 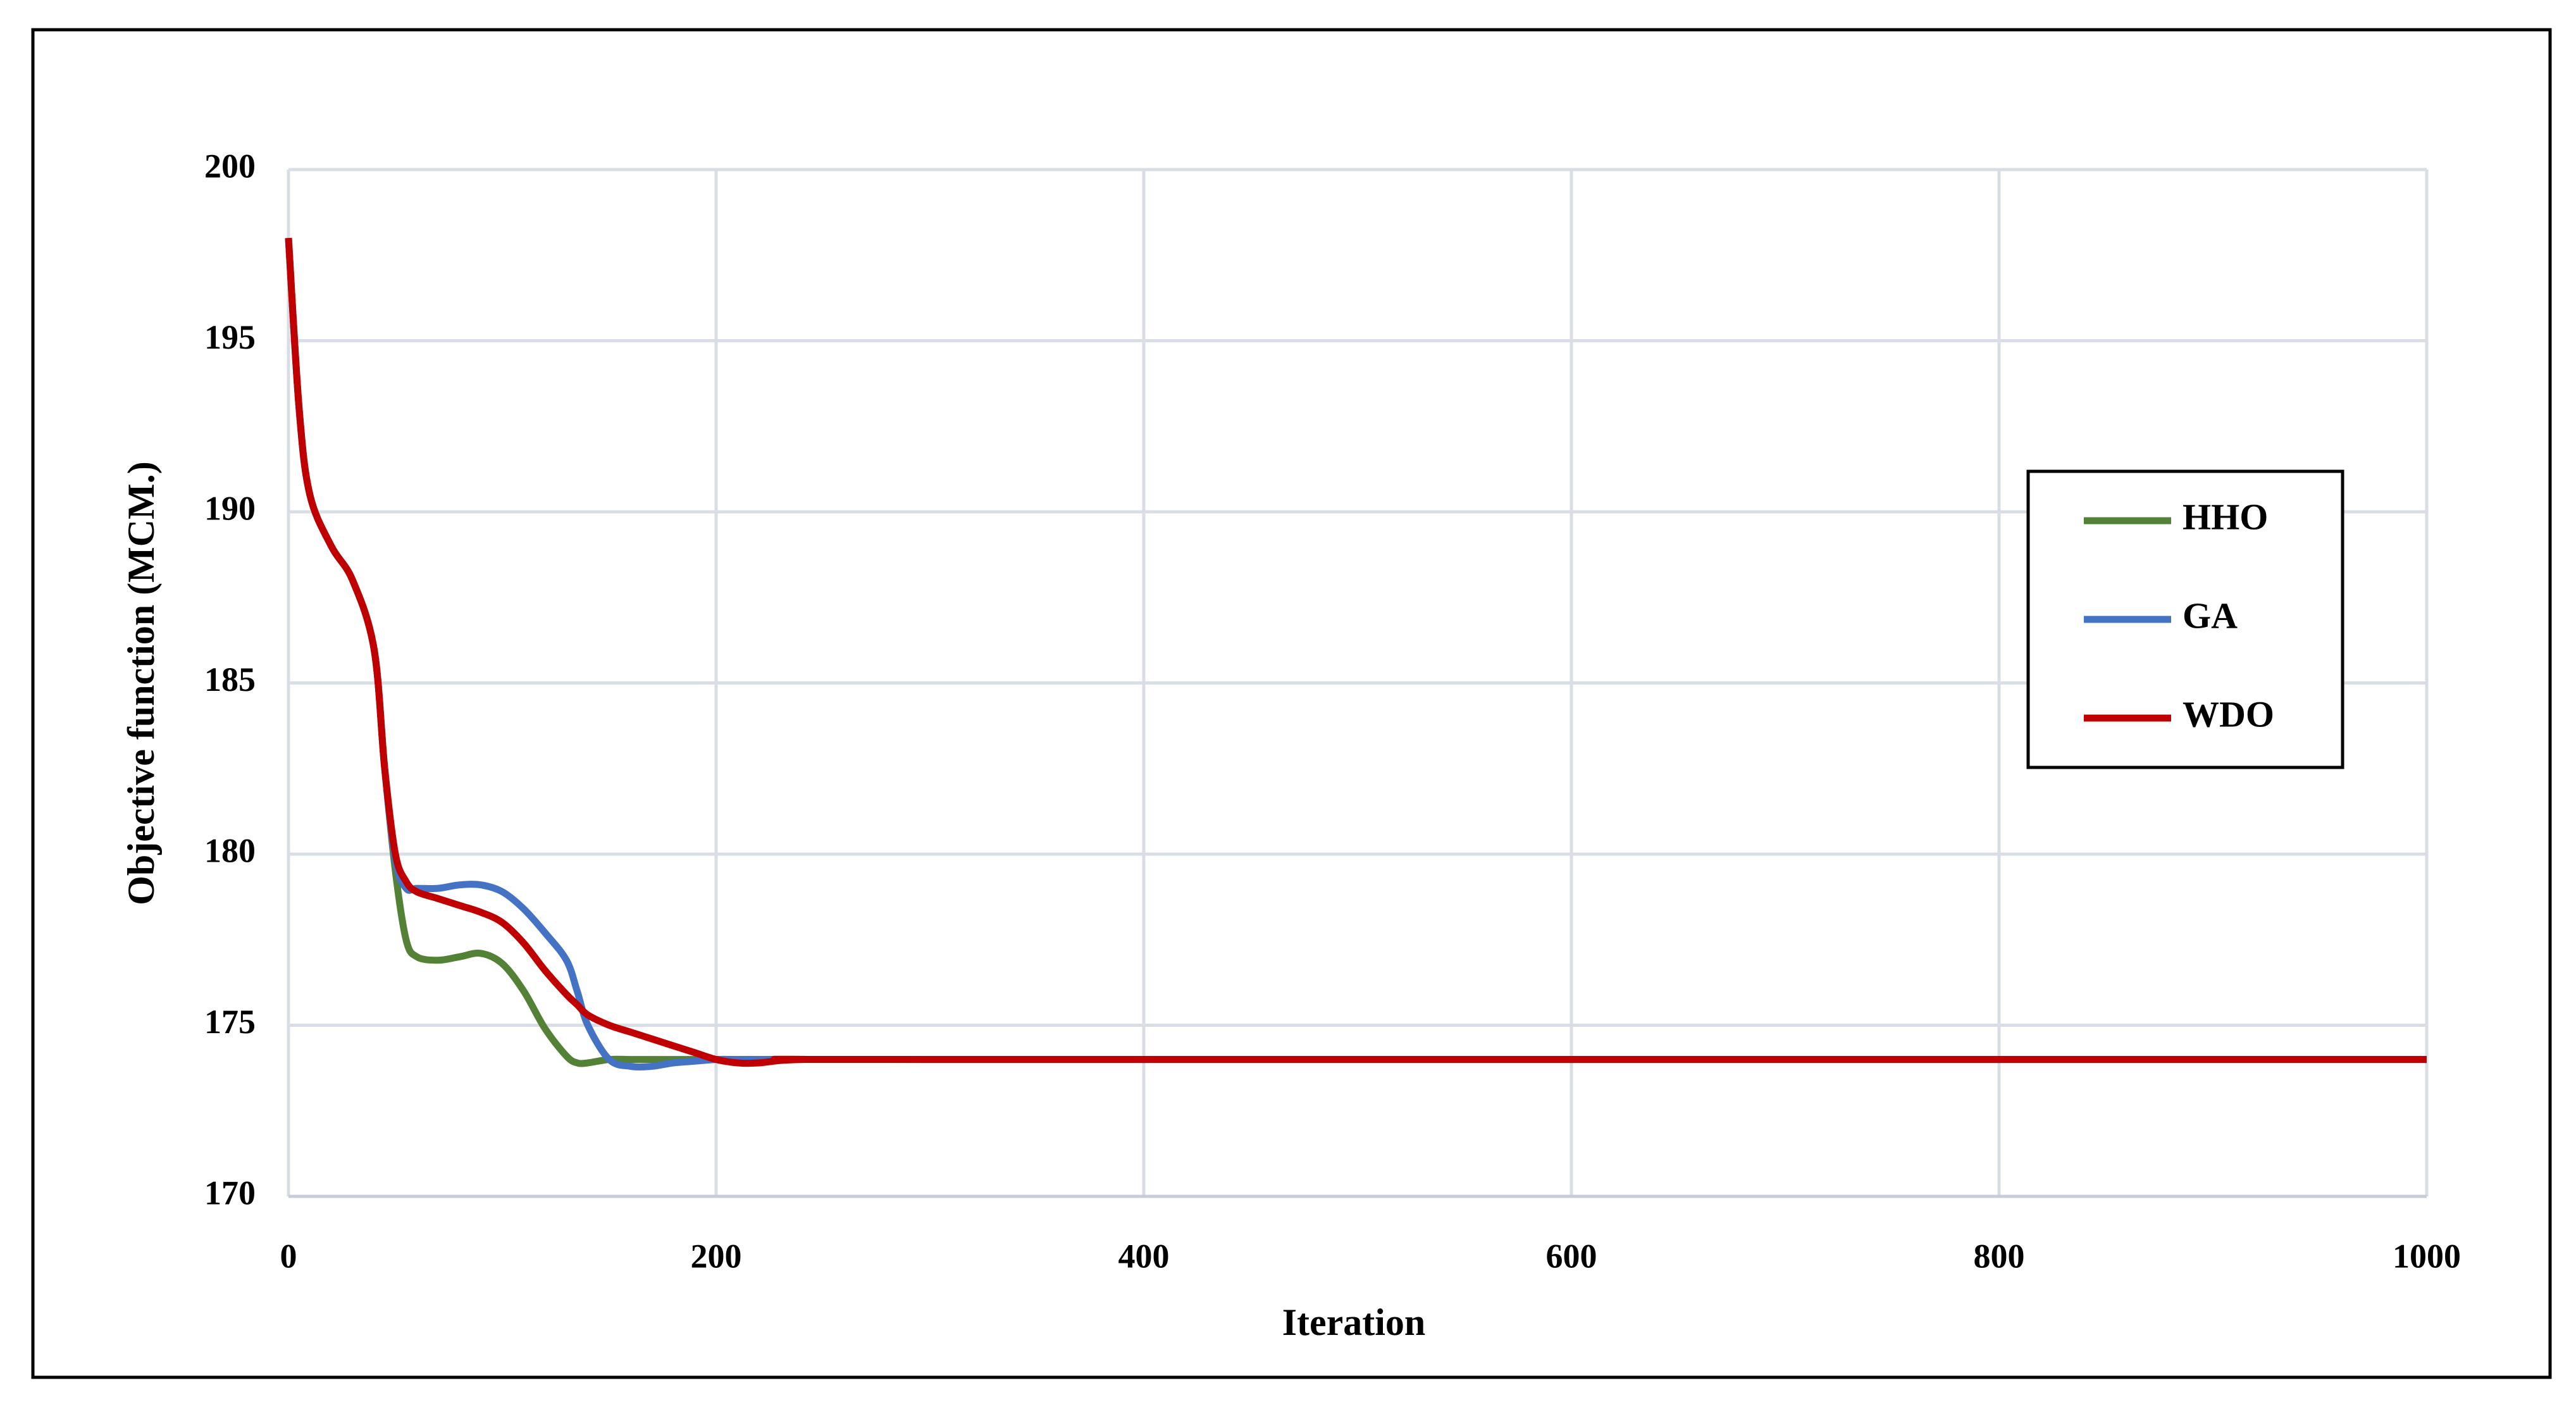 What do you see at coordinates (2210, 615) in the screenshot?
I see `legend-label: GA` at bounding box center [2210, 615].